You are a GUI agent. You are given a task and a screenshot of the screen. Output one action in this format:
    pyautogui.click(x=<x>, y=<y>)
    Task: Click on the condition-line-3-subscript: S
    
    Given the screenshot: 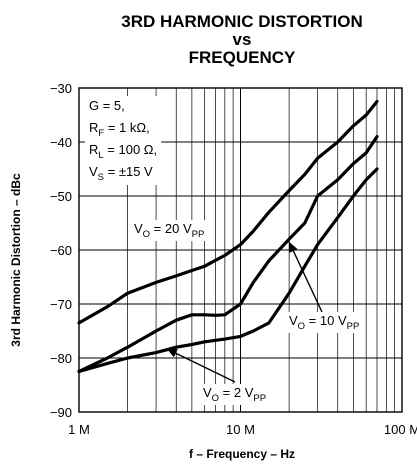 What is the action you would take?
    pyautogui.click(x=101, y=177)
    